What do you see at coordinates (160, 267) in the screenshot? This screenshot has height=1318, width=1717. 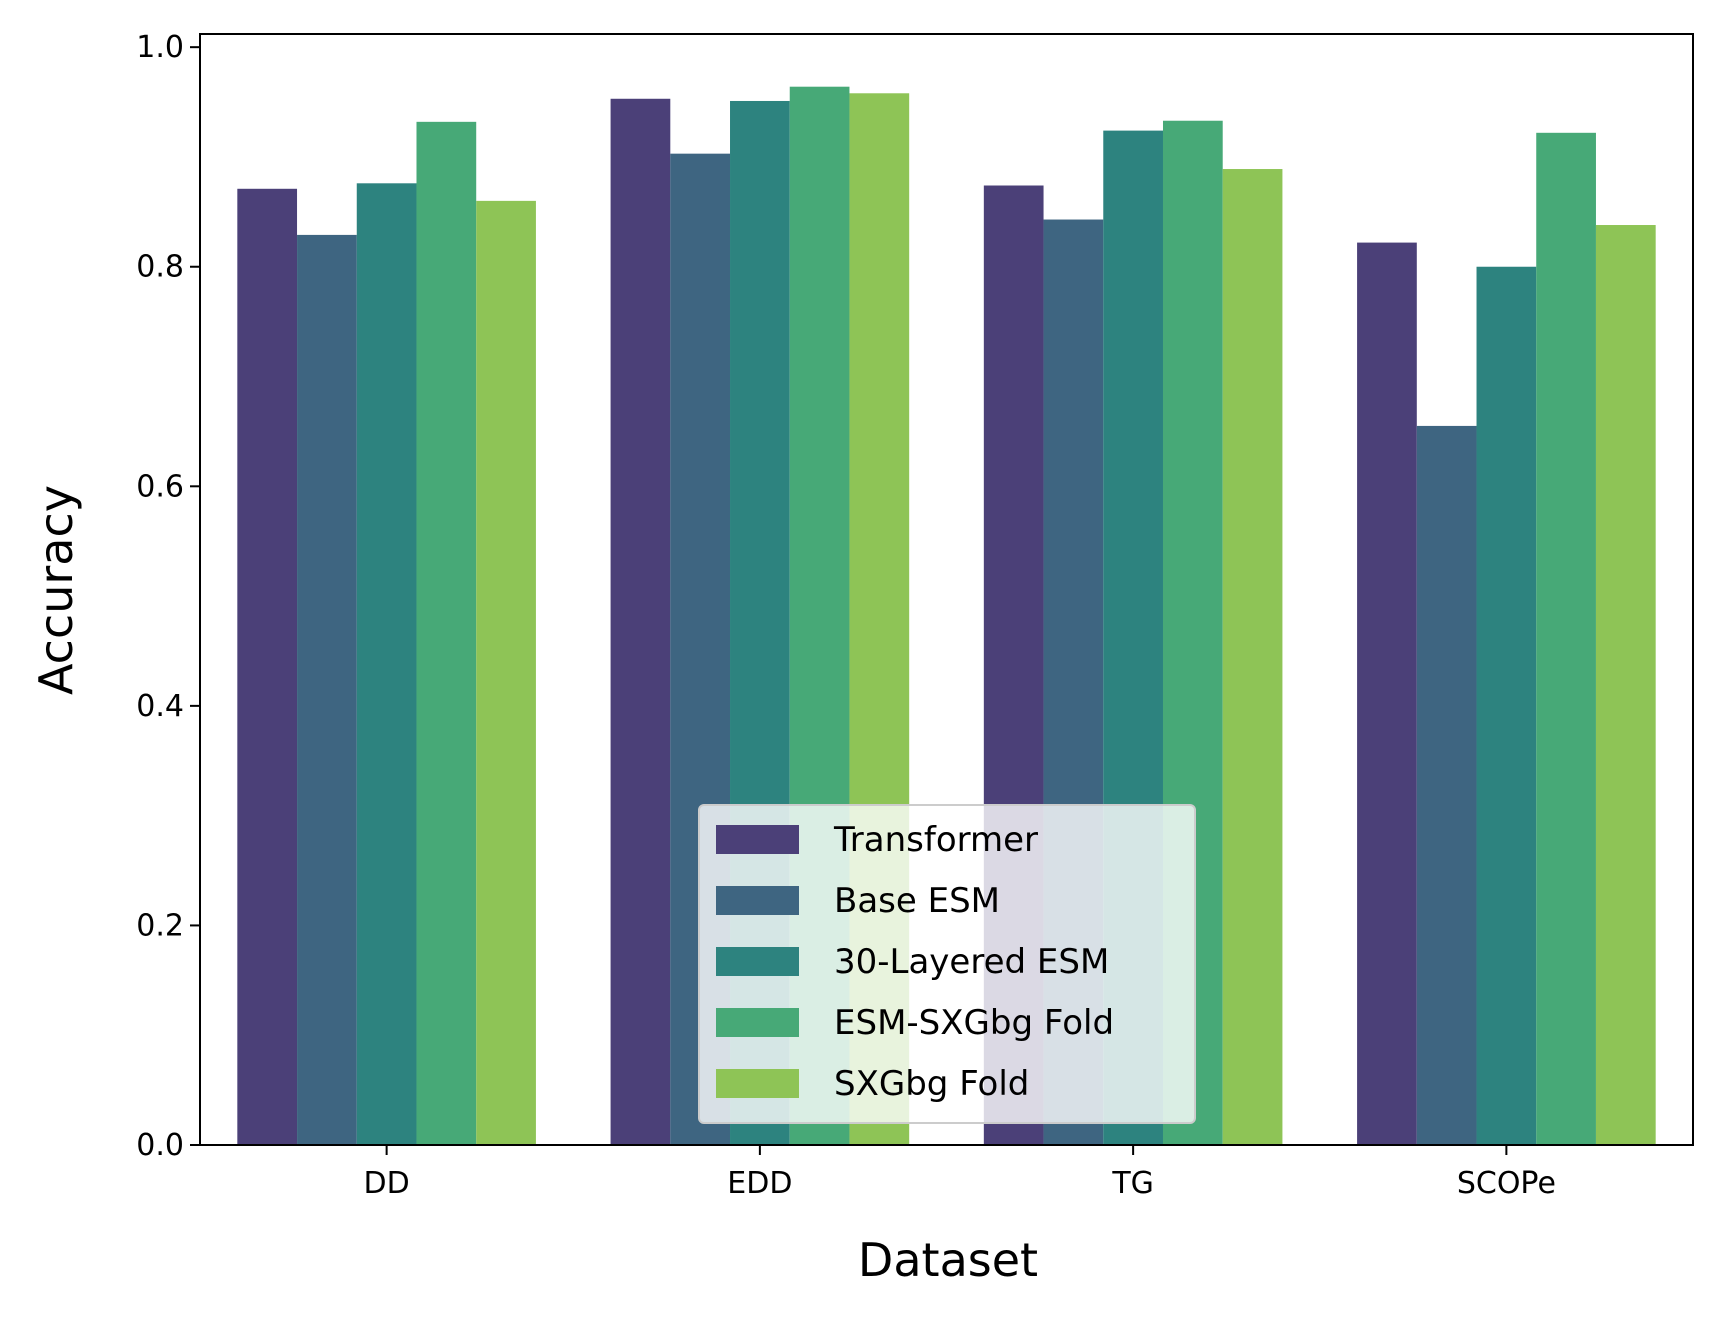 I see `y-tick-label: 0.8` at bounding box center [160, 267].